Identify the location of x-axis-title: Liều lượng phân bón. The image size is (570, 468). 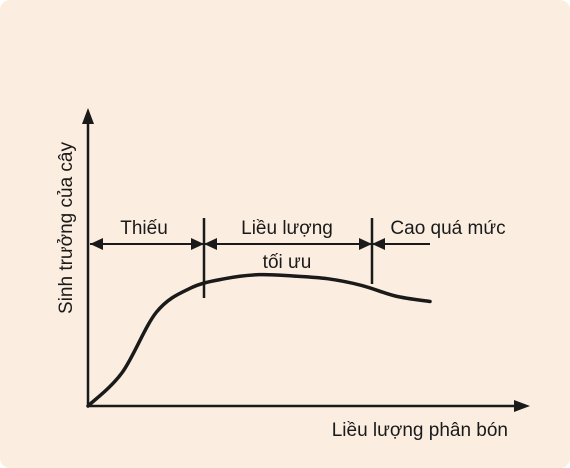
(420, 430).